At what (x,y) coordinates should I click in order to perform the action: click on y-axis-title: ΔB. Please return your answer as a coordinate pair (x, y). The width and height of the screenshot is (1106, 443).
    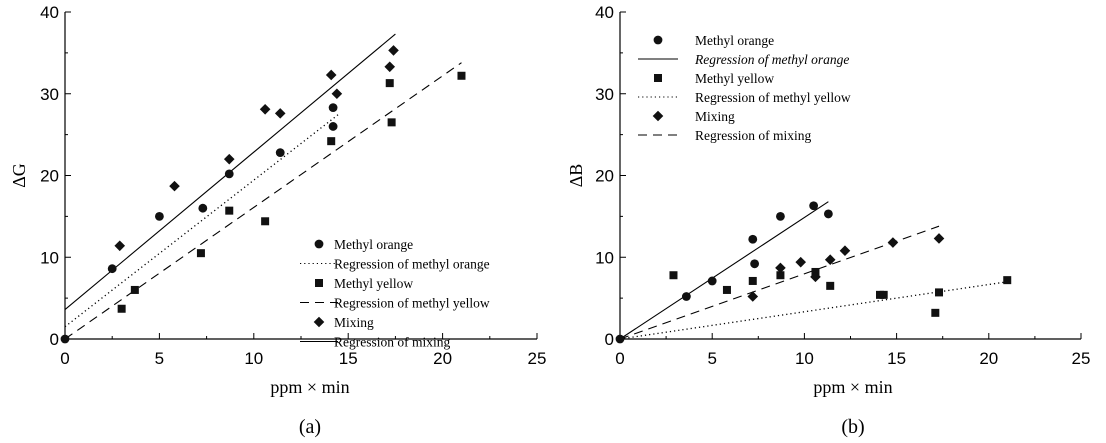
    Looking at the image, I should click on (576, 176).